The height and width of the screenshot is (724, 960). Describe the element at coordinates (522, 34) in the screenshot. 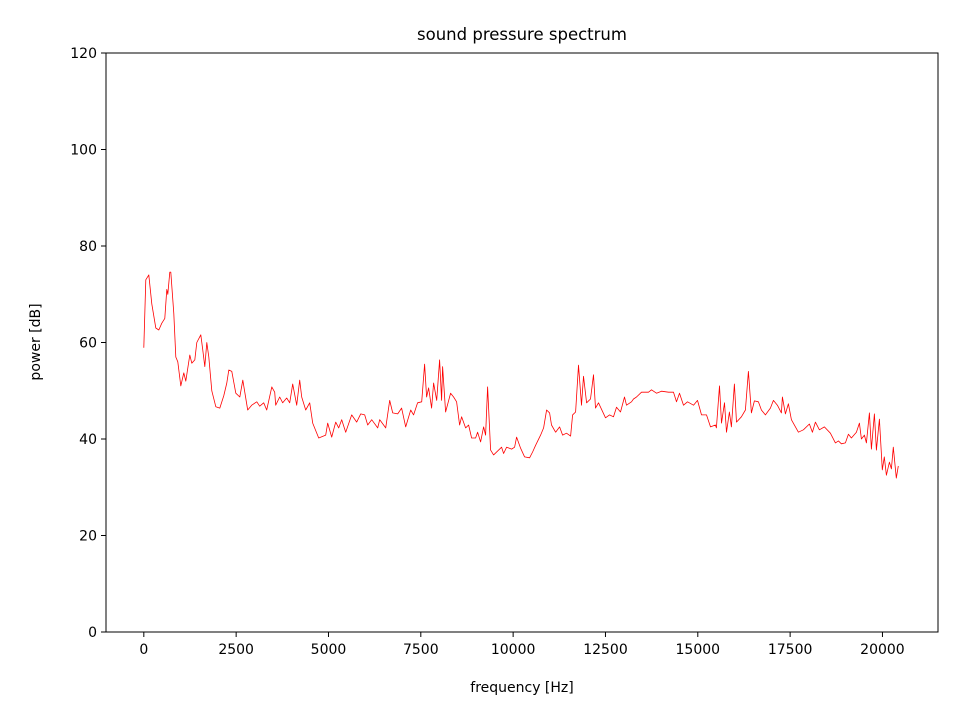

I see `chart-title: sound pressure spectrum` at that location.